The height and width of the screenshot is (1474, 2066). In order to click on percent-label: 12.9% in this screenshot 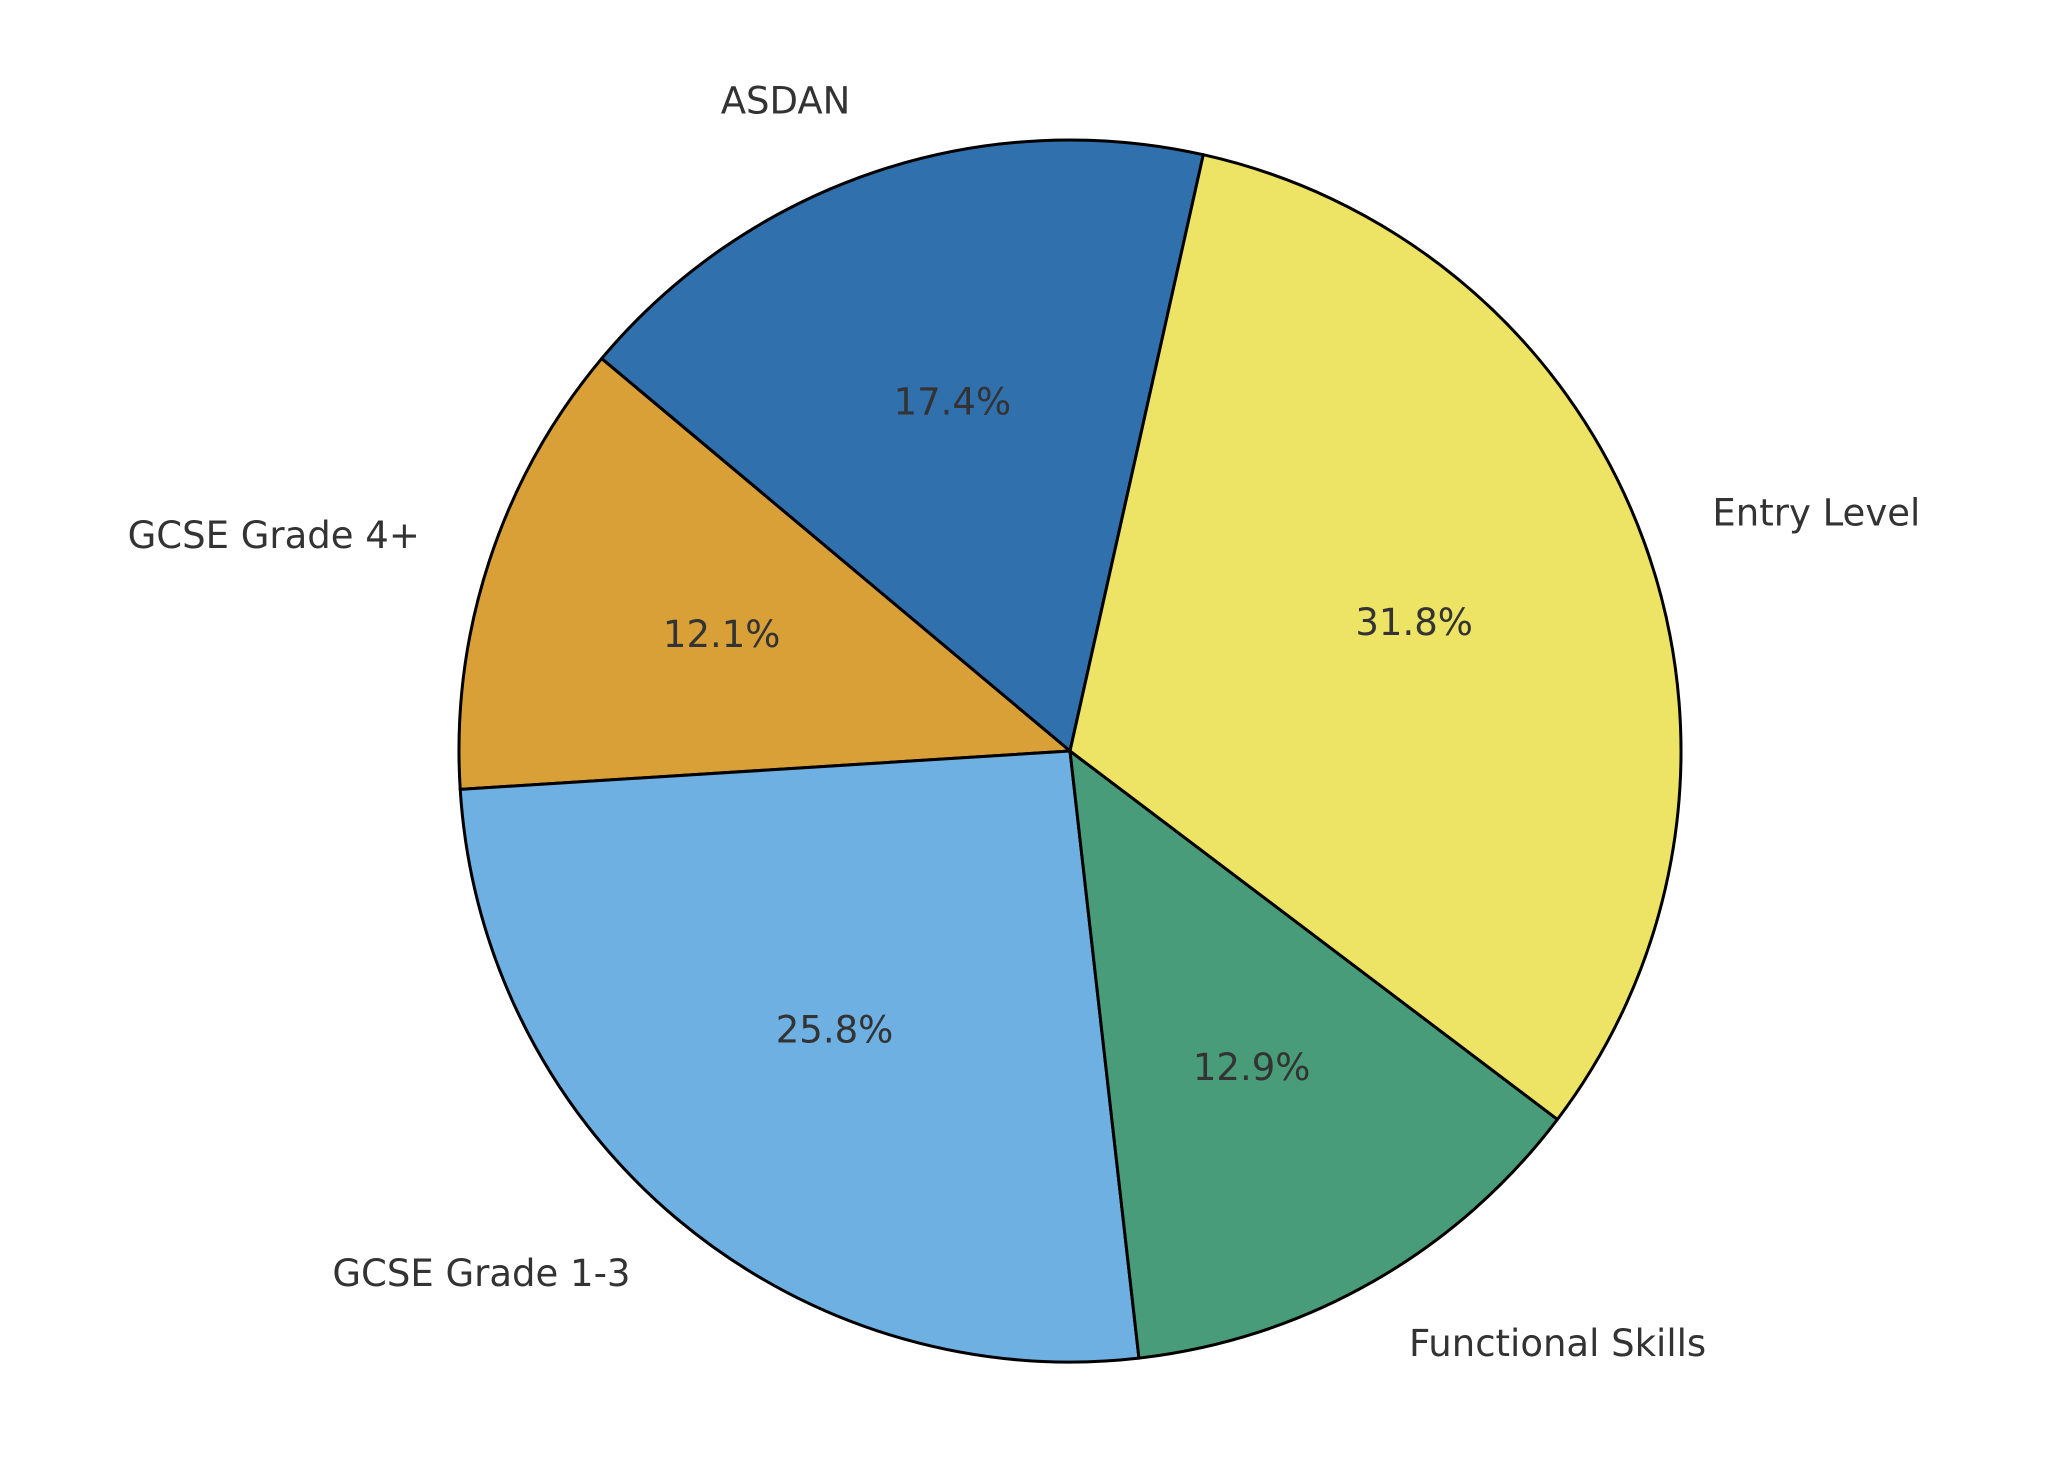, I will do `click(1252, 1067)`.